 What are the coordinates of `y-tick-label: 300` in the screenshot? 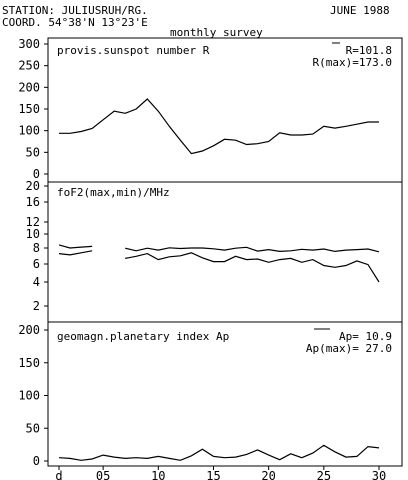 It's located at (29, 44).